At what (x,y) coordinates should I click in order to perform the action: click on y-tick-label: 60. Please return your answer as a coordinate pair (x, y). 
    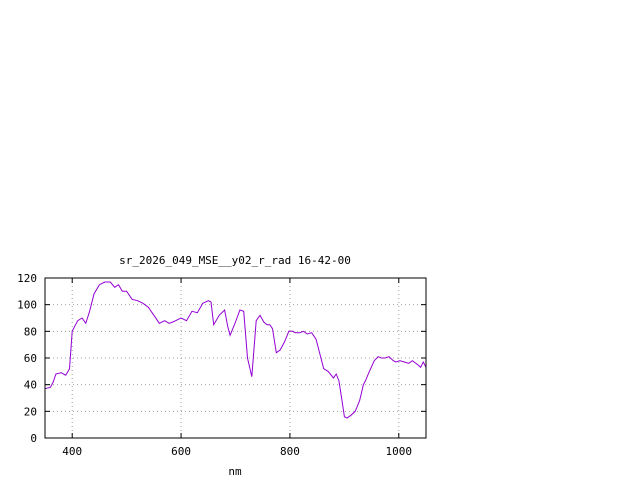
    Looking at the image, I should click on (30, 358).